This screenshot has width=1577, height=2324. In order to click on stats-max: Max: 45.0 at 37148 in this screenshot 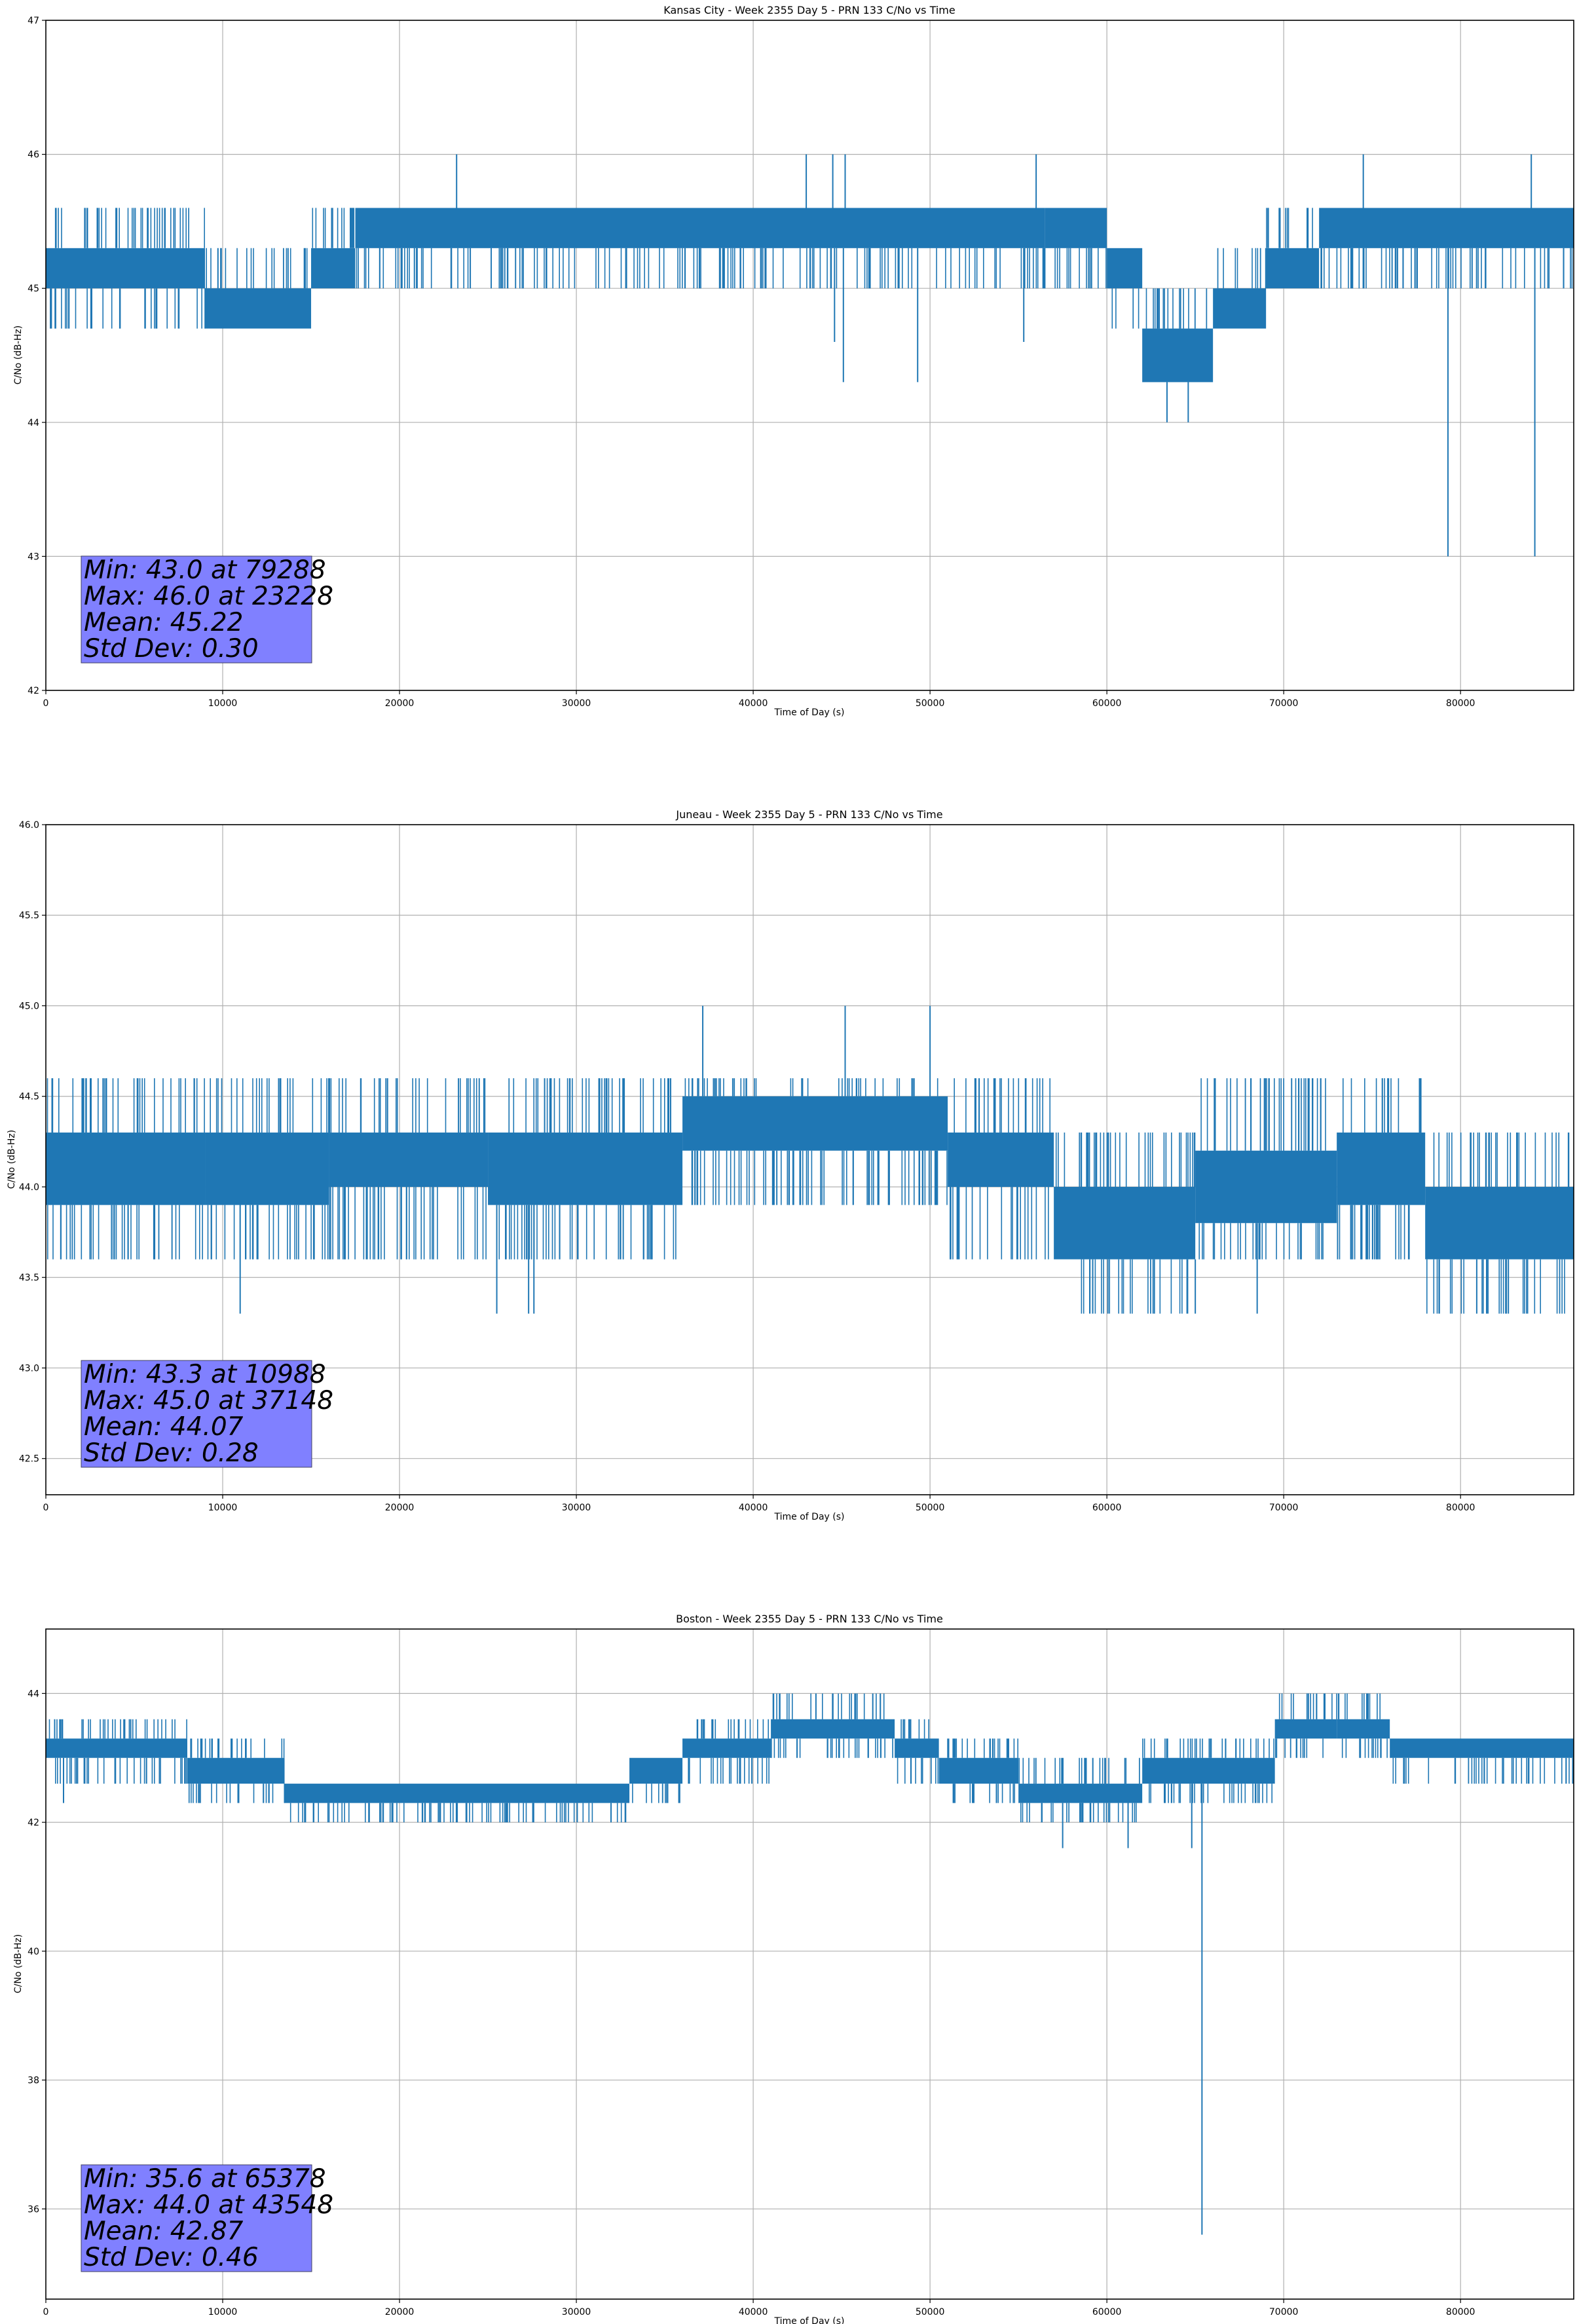, I will do `click(208, 1400)`.